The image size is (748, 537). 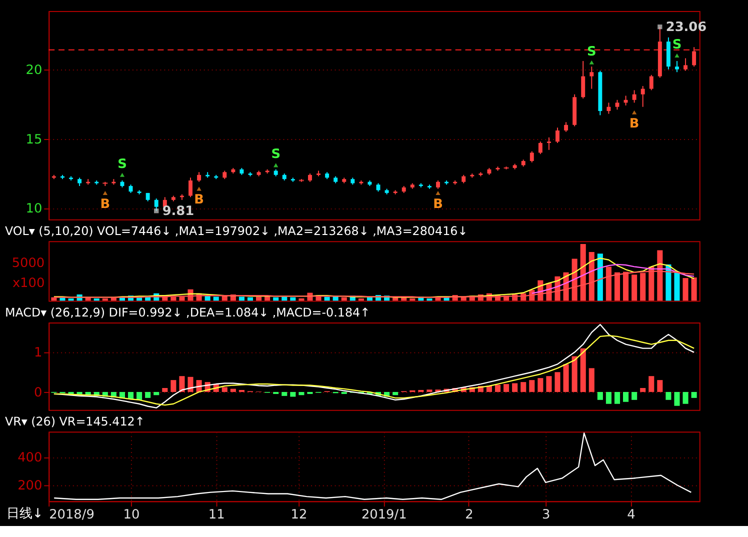 What do you see at coordinates (299, 514) in the screenshot?
I see `x-tick-label: 12` at bounding box center [299, 514].